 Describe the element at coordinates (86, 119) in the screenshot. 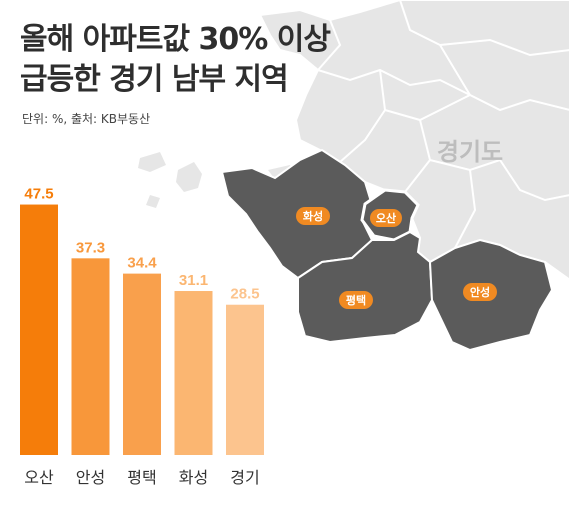

I see `unit-source-note: 단위: %, 출처: KB부동산` at that location.